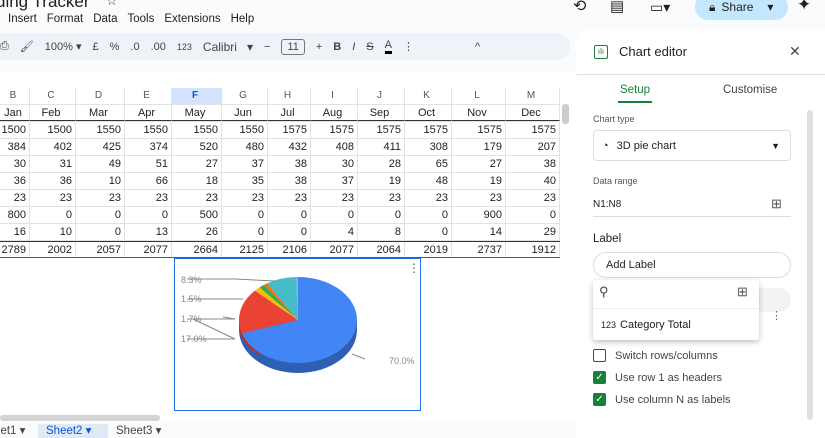  What do you see at coordinates (337, 46) in the screenshot?
I see `bold-button: B` at bounding box center [337, 46].